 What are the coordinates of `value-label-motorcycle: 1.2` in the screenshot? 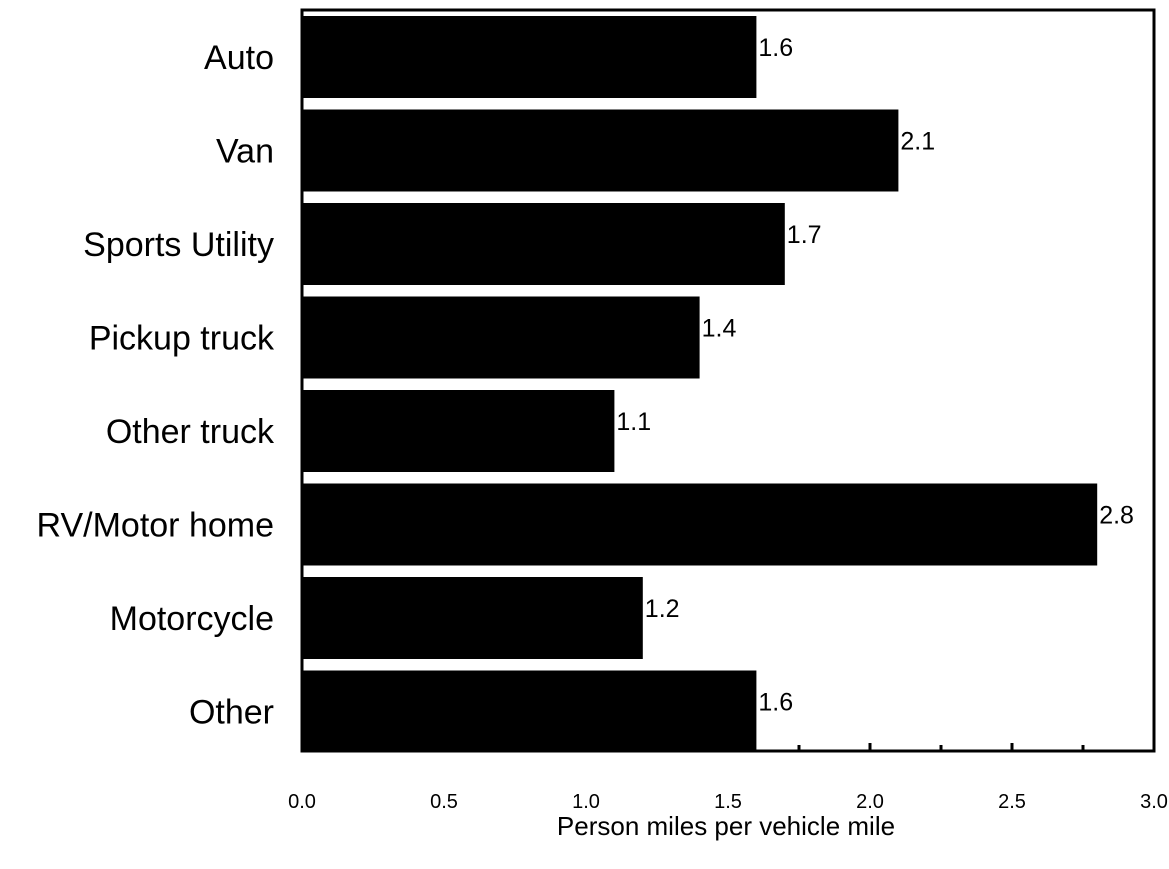 It's located at (662, 609).